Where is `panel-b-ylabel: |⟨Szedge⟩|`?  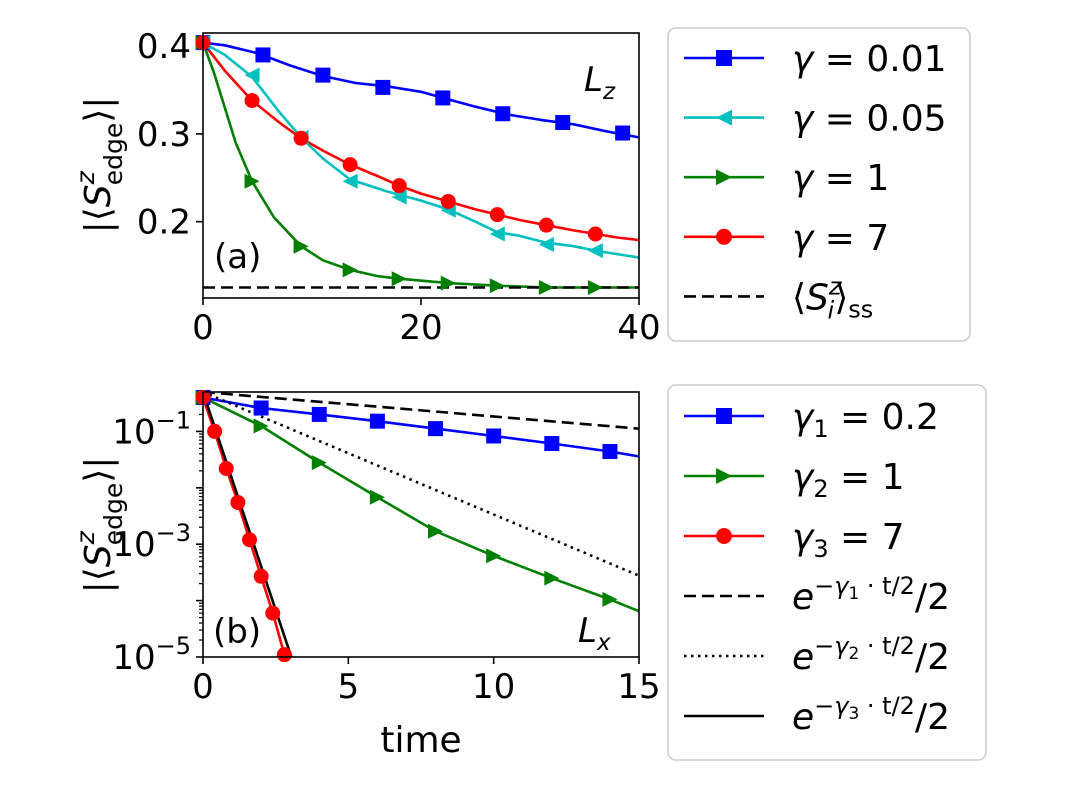 panel-b-ylabel: |⟨Szedge⟩| is located at coordinates (99, 525).